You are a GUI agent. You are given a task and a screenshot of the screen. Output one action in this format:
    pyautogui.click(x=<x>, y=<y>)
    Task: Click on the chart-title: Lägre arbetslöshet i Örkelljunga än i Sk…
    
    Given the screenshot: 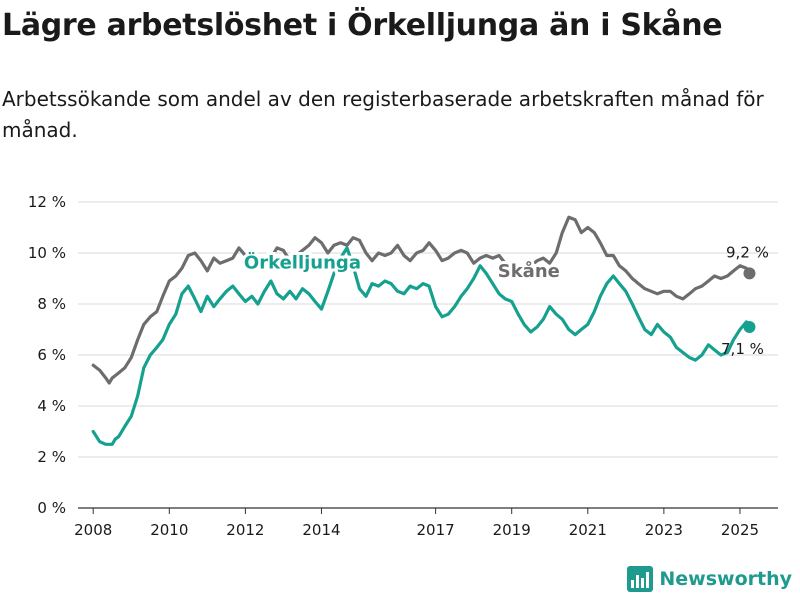 What is the action you would take?
    pyautogui.click(x=362, y=25)
    